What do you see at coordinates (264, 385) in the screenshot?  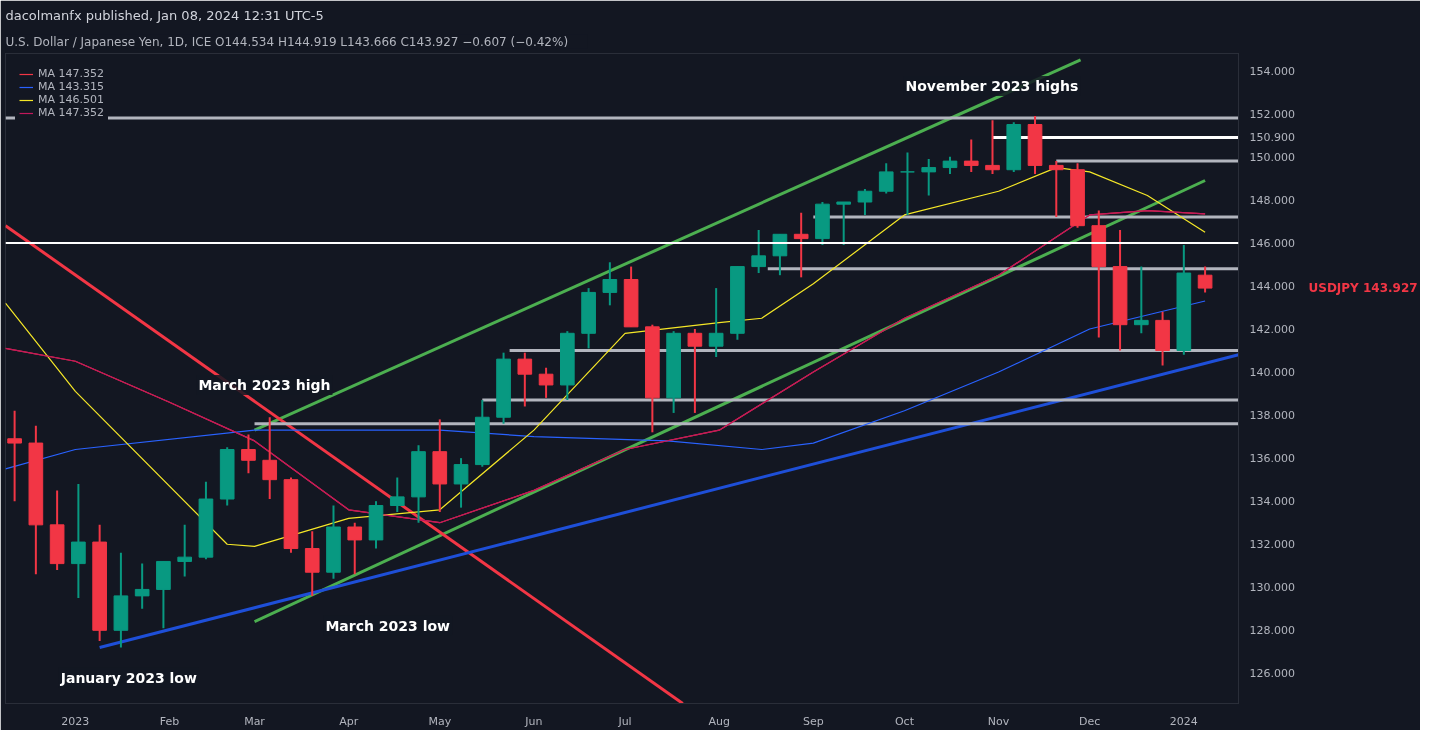 I see `annotation: March 2023 high` at bounding box center [264, 385].